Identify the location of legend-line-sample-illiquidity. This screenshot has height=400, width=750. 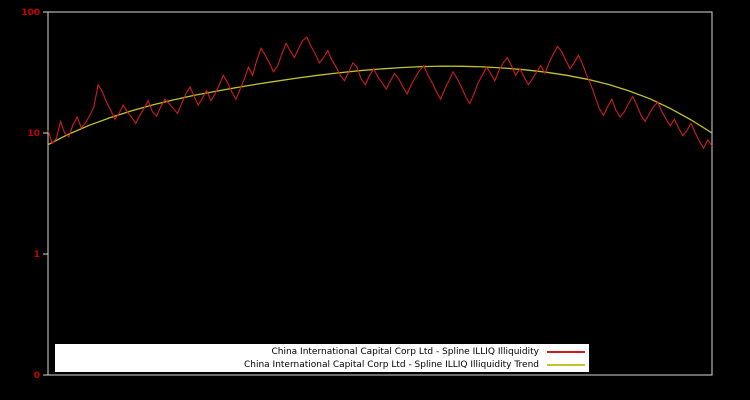
(566, 351).